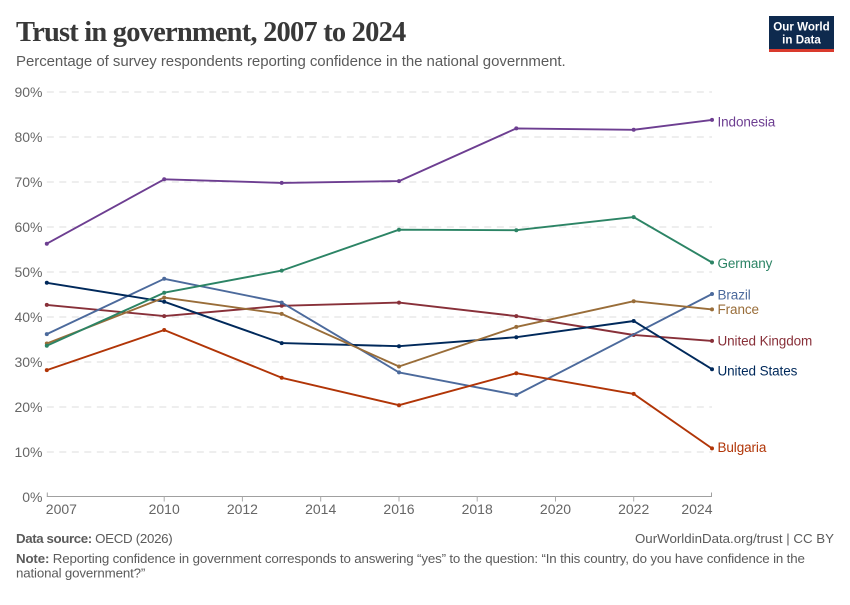 The width and height of the screenshot is (850, 605). I want to click on svg-text: 2016, so click(398, 509).